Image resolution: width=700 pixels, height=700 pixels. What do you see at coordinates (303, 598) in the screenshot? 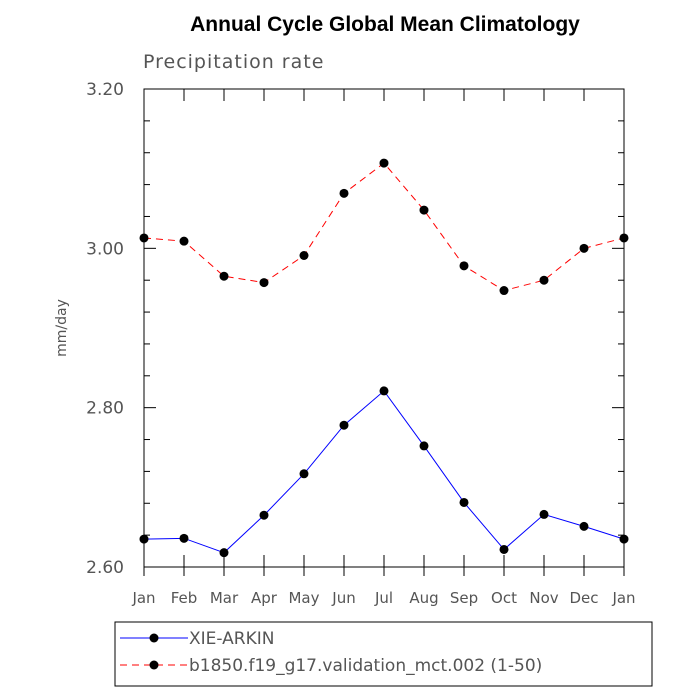
I see `x-tick-label: May` at bounding box center [303, 598].